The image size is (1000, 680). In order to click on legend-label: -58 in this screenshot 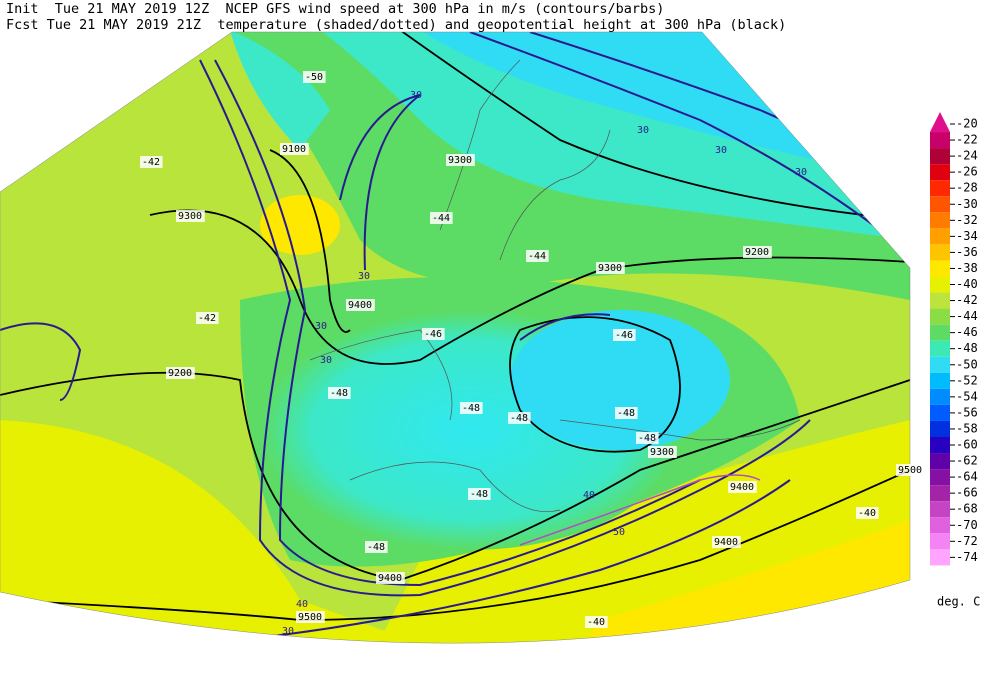, I will do `click(967, 428)`.